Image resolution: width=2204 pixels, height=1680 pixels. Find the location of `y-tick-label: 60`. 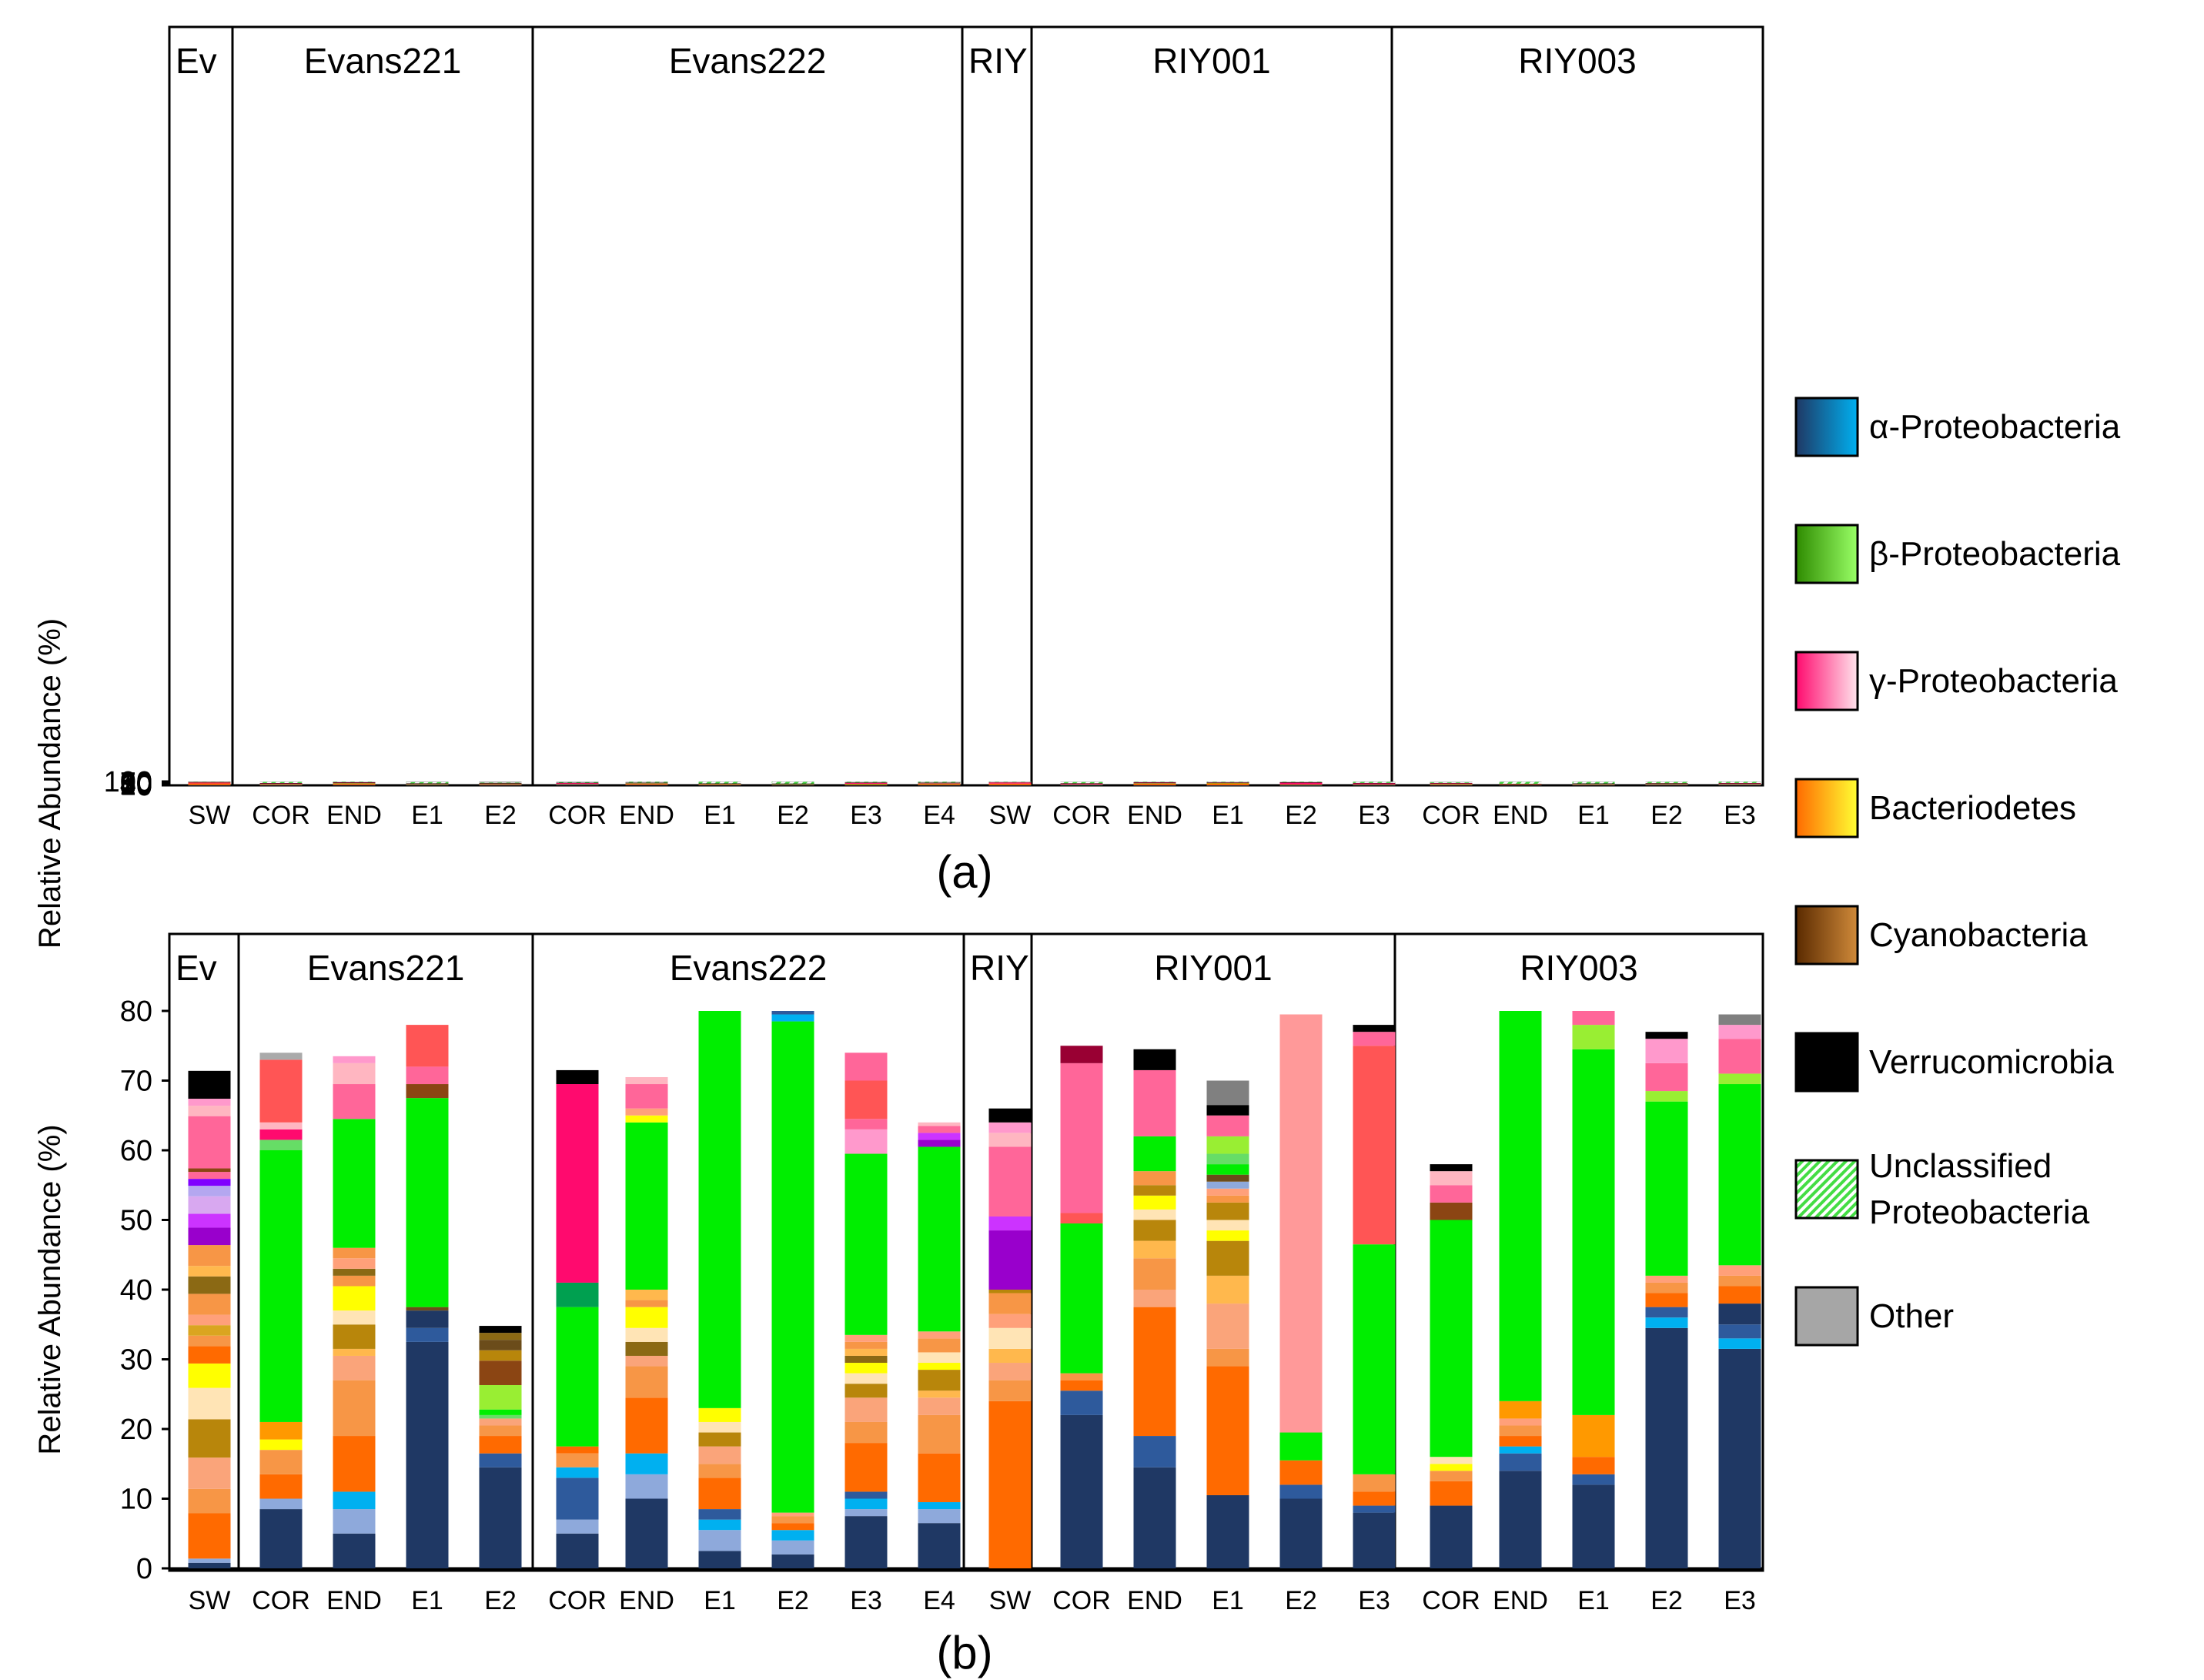

y-tick-label: 60 is located at coordinates (136, 784).